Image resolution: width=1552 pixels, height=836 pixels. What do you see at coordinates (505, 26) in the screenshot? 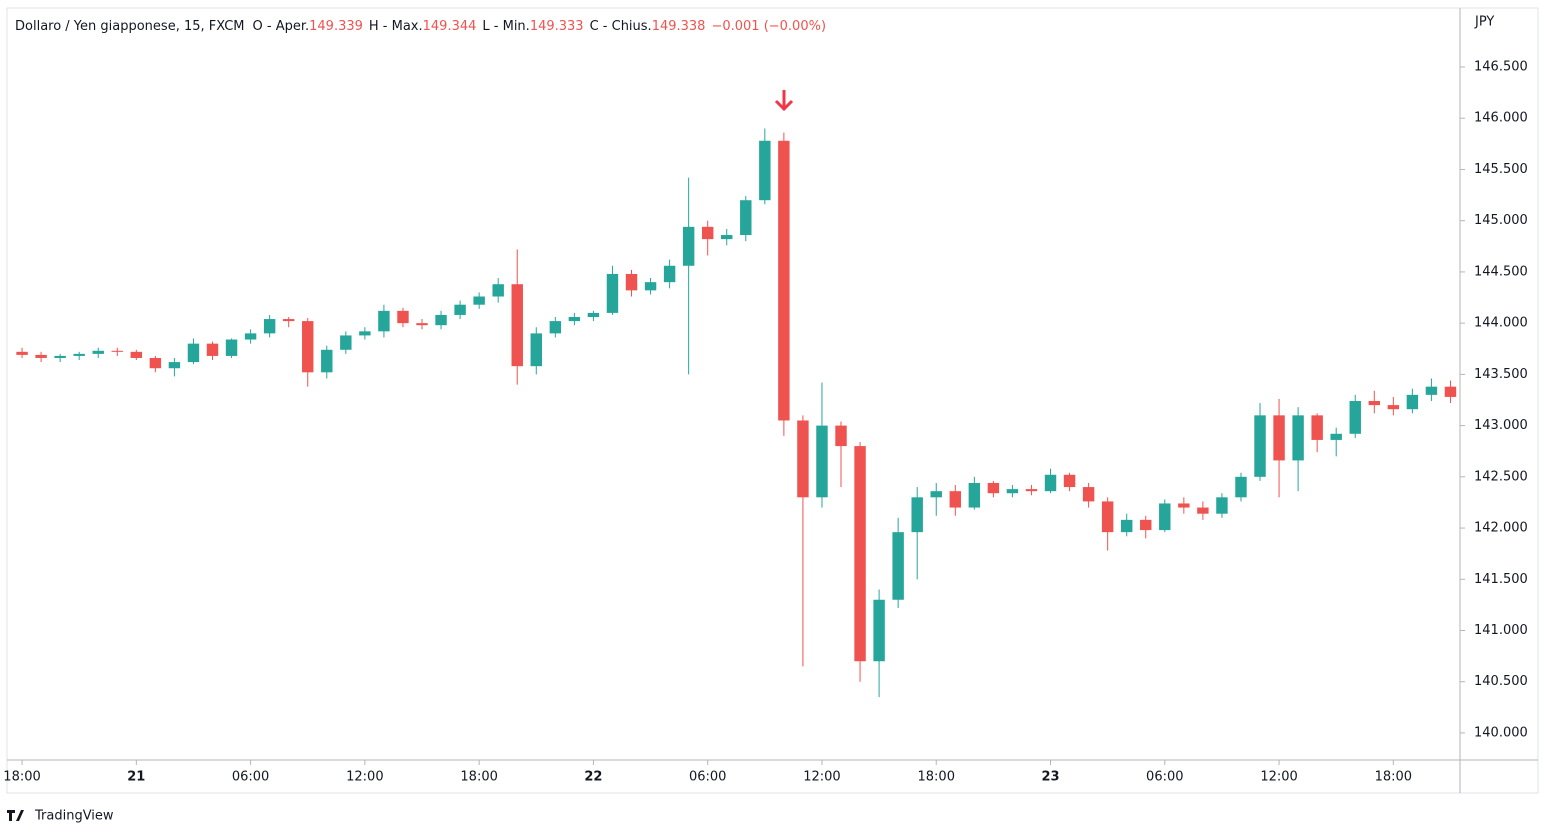
I see `field-label: L - Min.` at bounding box center [505, 26].